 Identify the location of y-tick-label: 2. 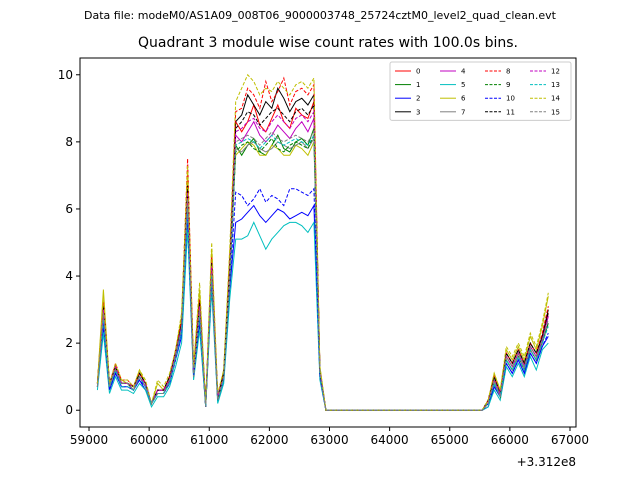
(69, 343).